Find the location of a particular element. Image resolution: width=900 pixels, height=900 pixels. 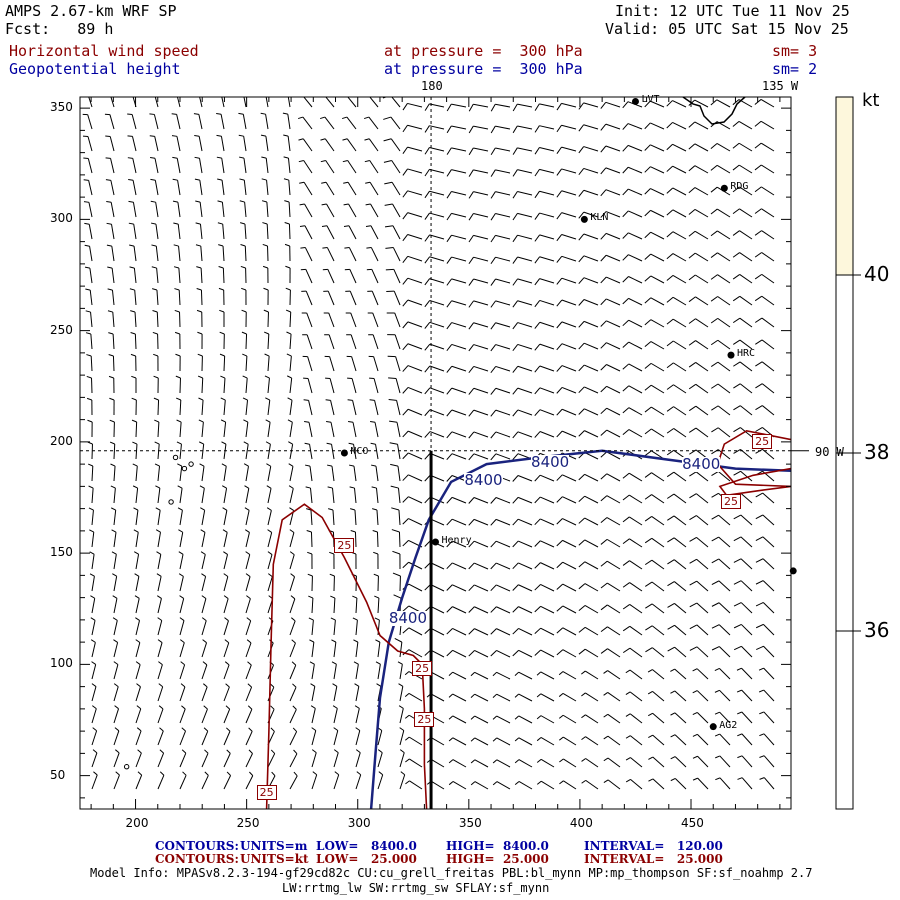

station-dot is located at coordinates (344, 453).